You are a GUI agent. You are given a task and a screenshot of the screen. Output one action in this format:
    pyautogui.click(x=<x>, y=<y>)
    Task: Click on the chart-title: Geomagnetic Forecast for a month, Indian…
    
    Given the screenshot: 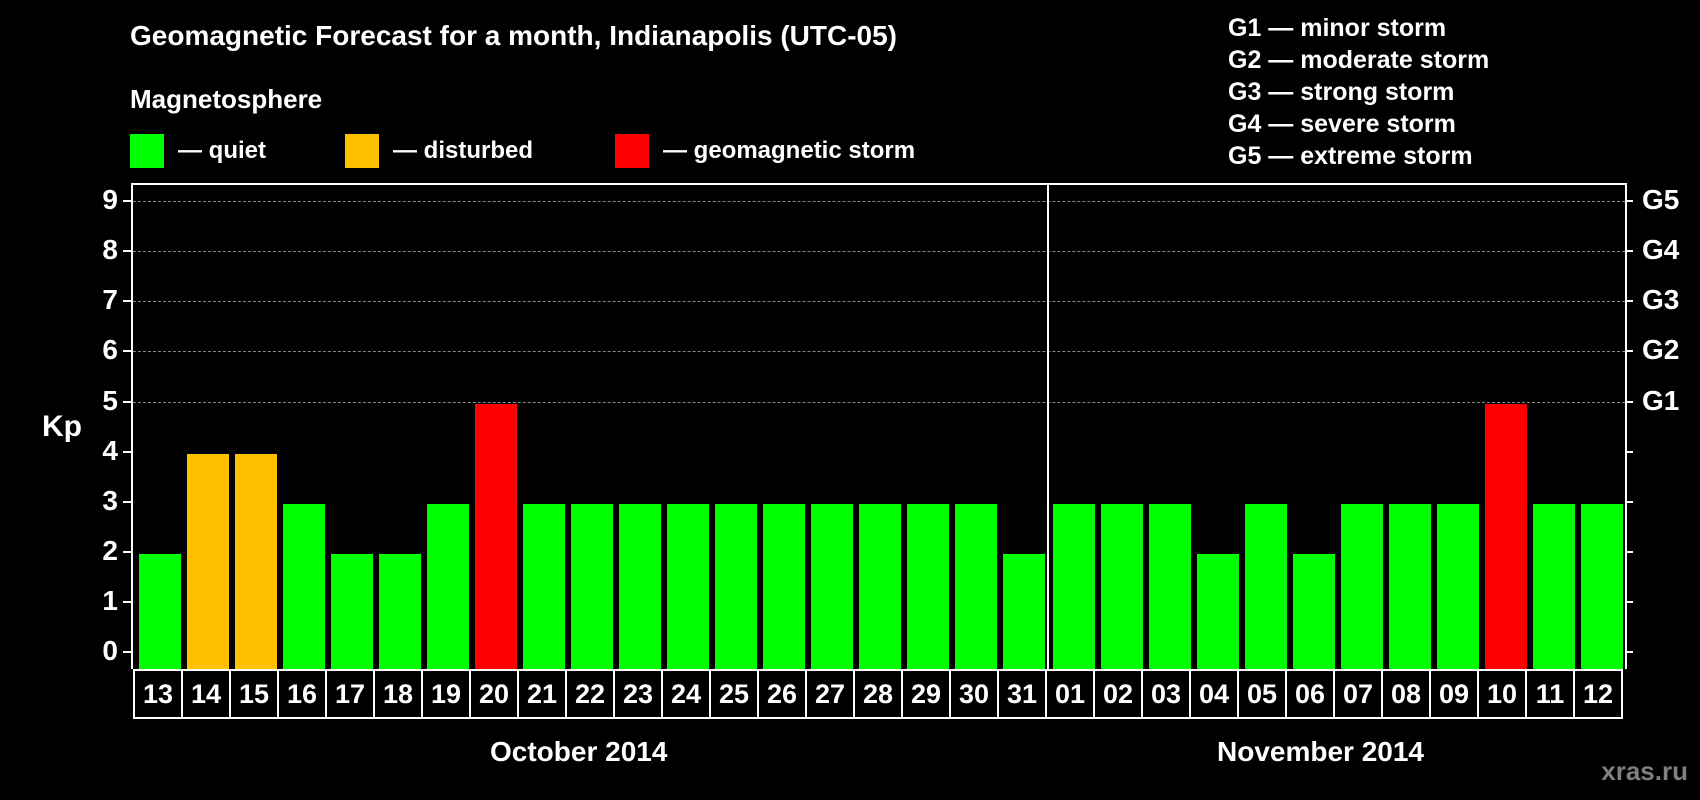 What is the action you would take?
    pyautogui.click(x=513, y=35)
    